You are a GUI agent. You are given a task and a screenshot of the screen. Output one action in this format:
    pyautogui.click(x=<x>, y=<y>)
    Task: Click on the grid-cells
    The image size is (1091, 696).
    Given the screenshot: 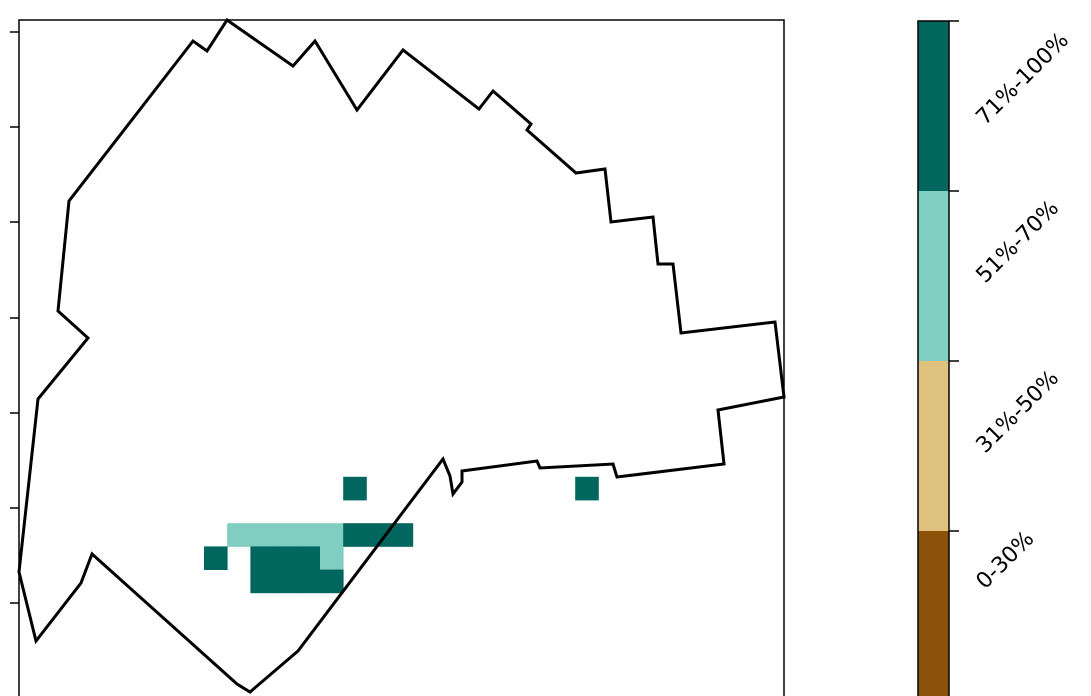 What is the action you would take?
    pyautogui.click(x=401, y=535)
    